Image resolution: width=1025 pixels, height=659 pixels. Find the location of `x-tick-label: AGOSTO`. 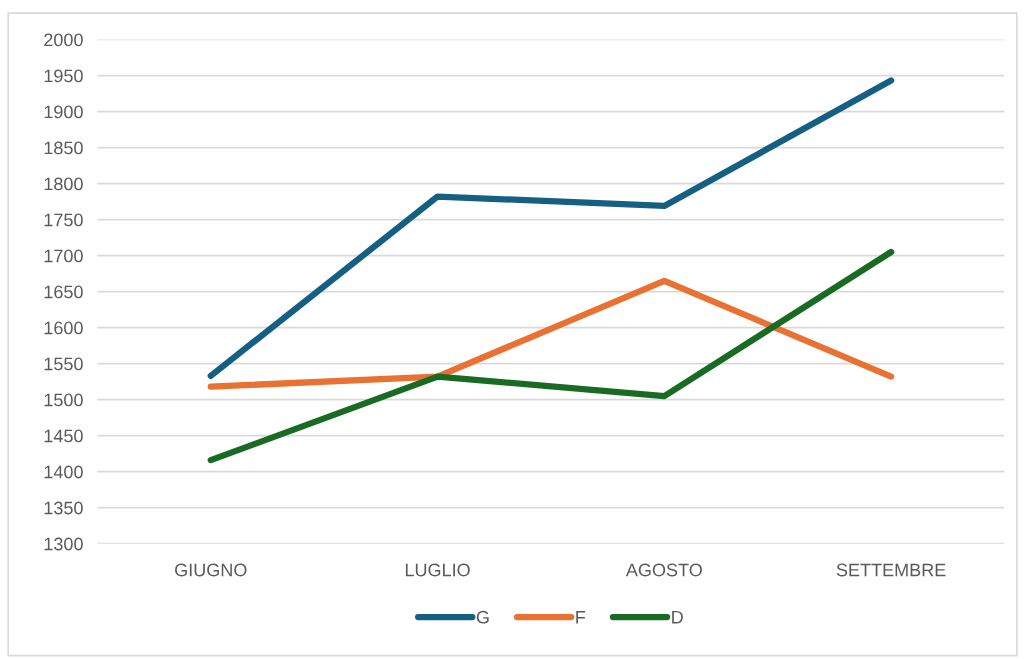

x-tick-label: AGOSTO is located at coordinates (663, 570).